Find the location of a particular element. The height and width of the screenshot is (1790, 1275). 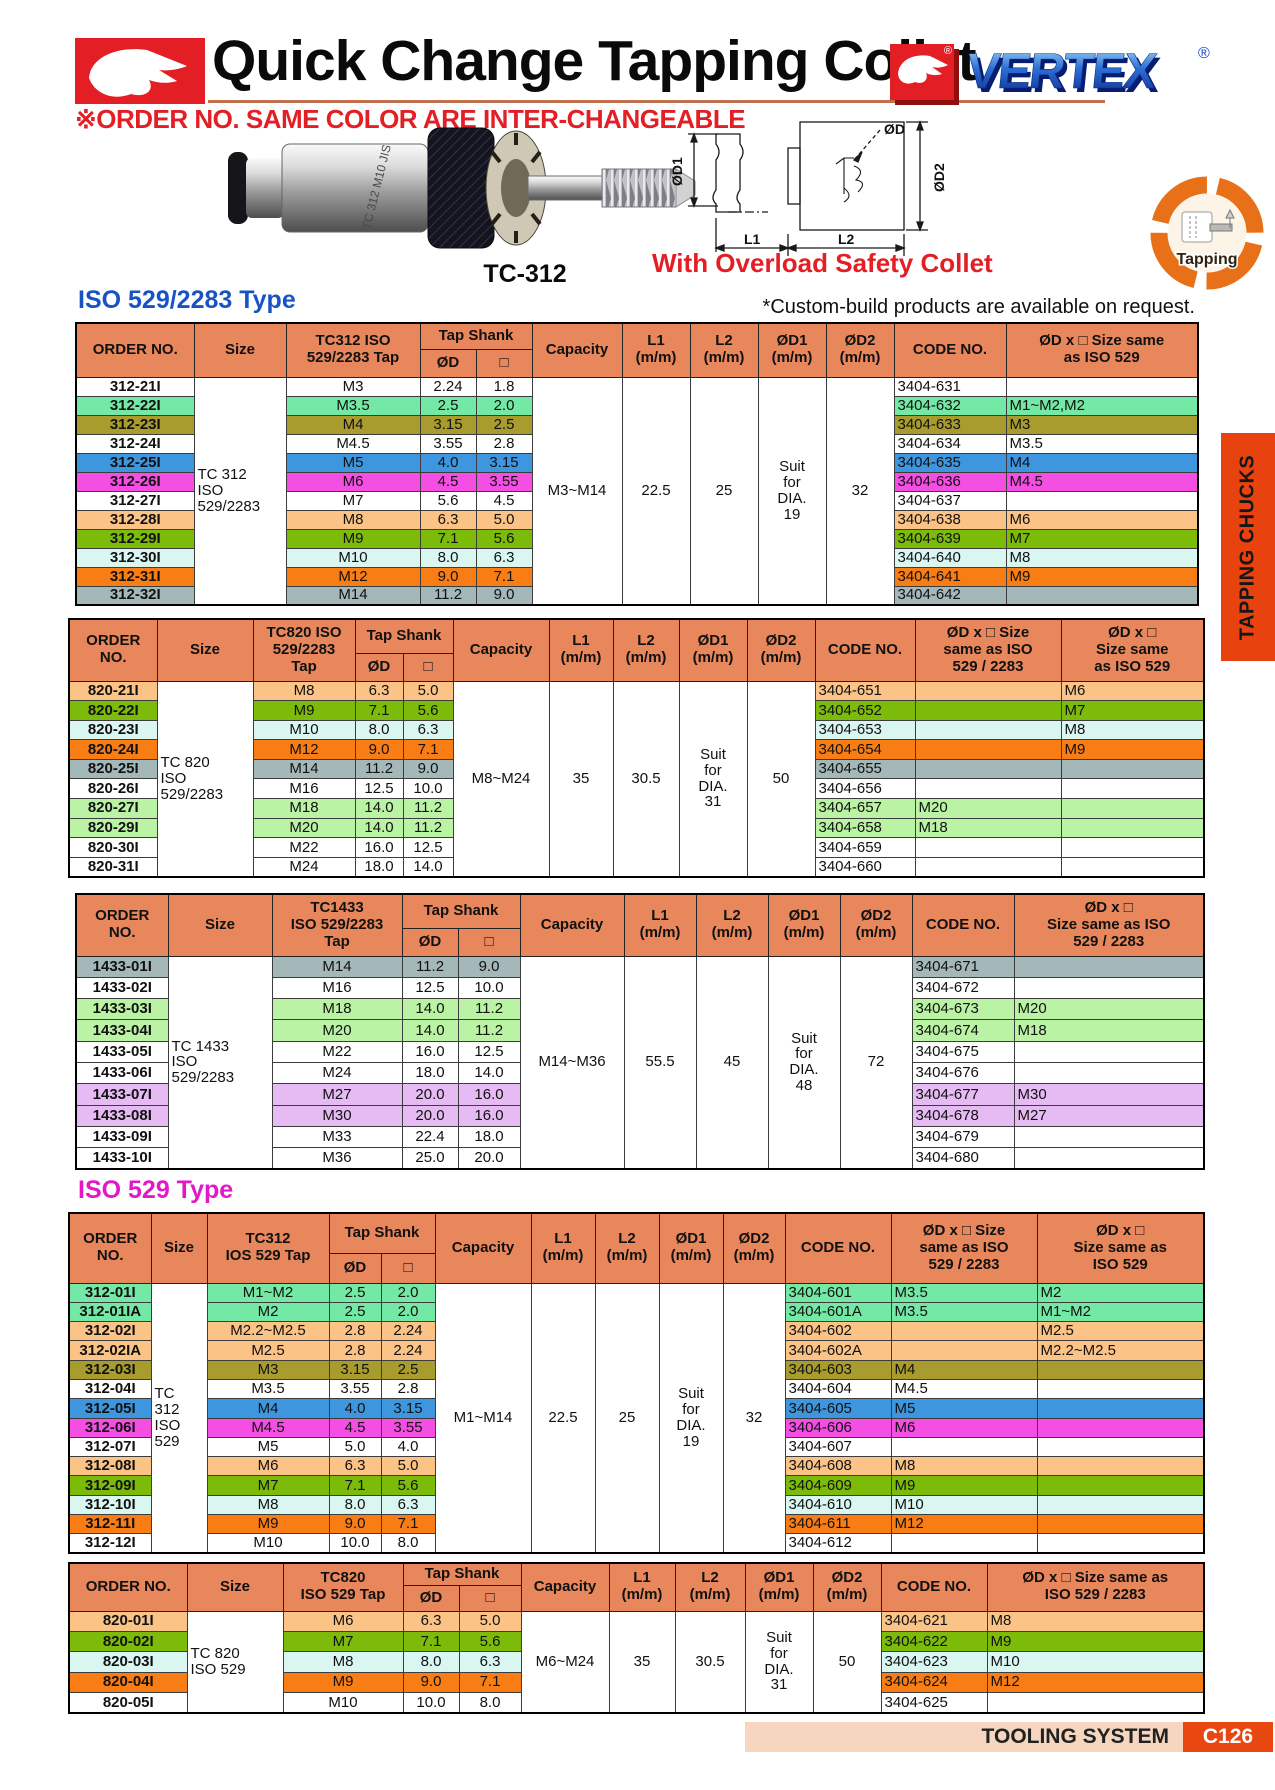

tap-size-cell: M12 is located at coordinates (353, 576).